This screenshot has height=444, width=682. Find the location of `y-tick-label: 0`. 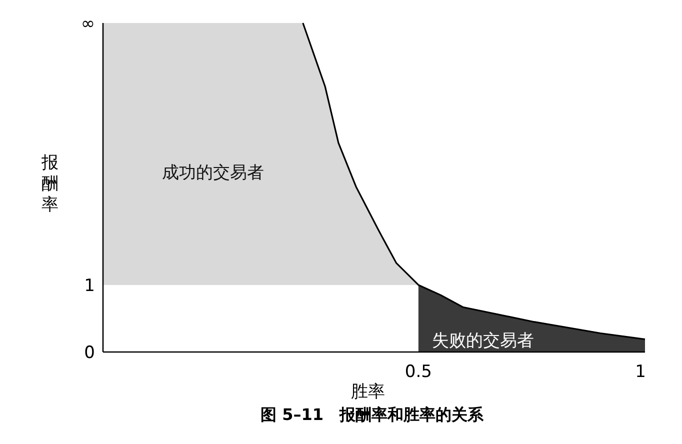

y-tick-label: 0 is located at coordinates (89, 353).